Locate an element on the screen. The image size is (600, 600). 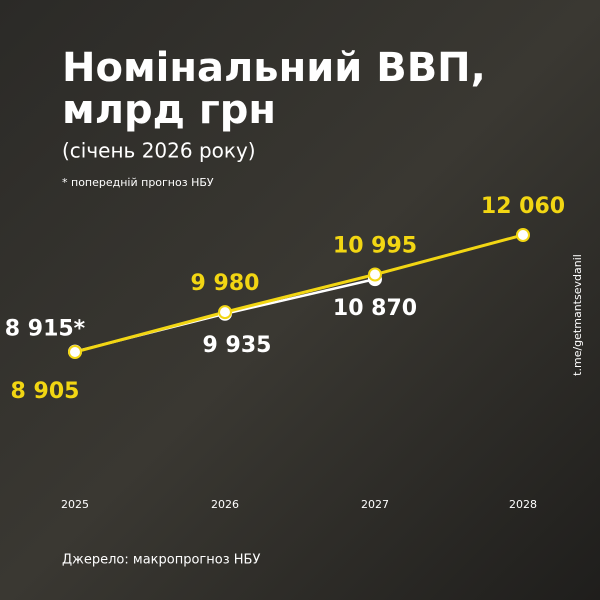
x-tick-label: 2026 is located at coordinates (225, 504).